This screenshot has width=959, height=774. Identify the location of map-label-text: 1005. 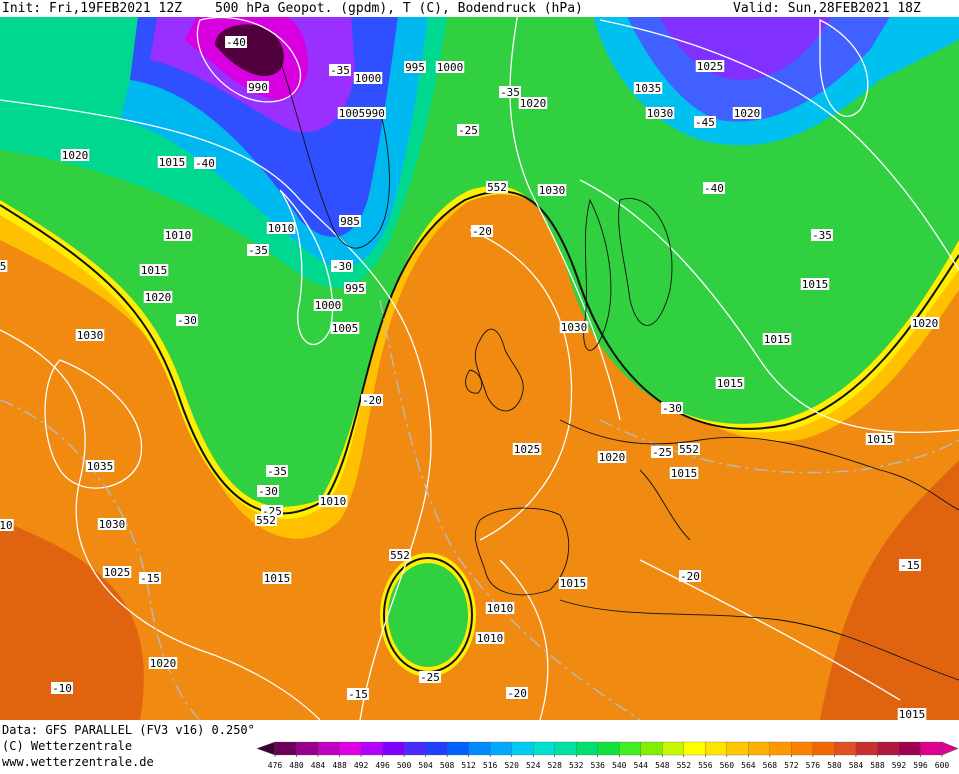
(345, 328).